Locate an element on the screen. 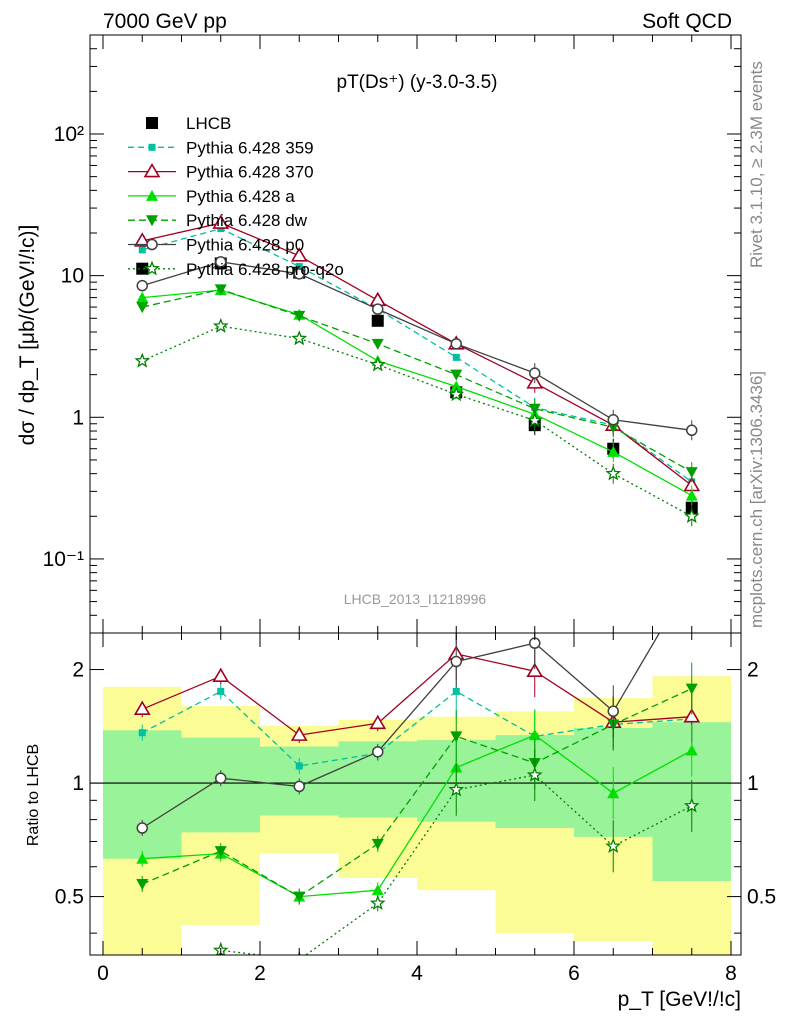 This screenshot has height=1024, width=786. pythia-6-428-a-ratio-line is located at coordinates (417, 816).